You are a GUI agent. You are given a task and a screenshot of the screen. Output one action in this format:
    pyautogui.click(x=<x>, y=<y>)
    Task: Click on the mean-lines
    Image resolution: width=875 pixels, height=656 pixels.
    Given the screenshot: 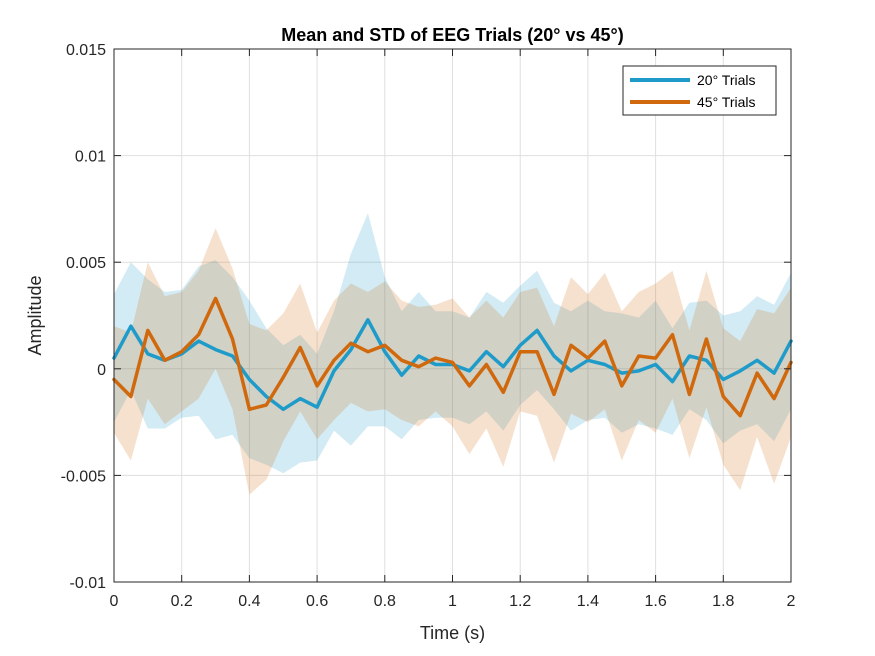 What is the action you would take?
    pyautogui.click(x=452, y=357)
    